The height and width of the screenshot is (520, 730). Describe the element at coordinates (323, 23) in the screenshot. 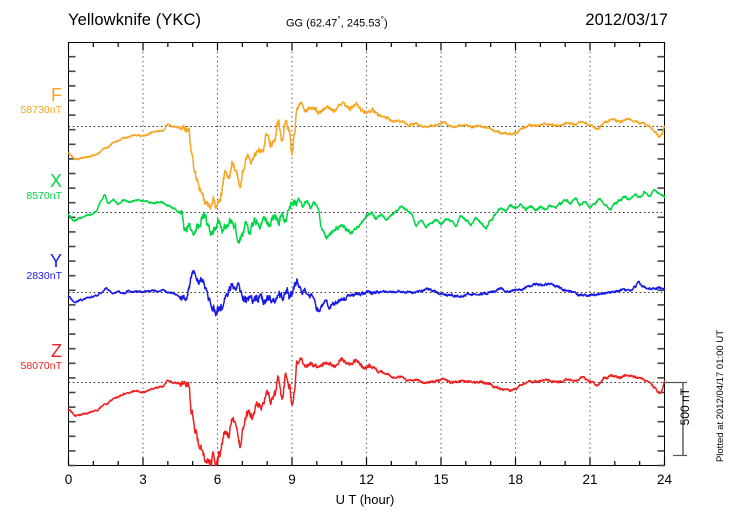

I see `geo-latitude: 62.47` at that location.